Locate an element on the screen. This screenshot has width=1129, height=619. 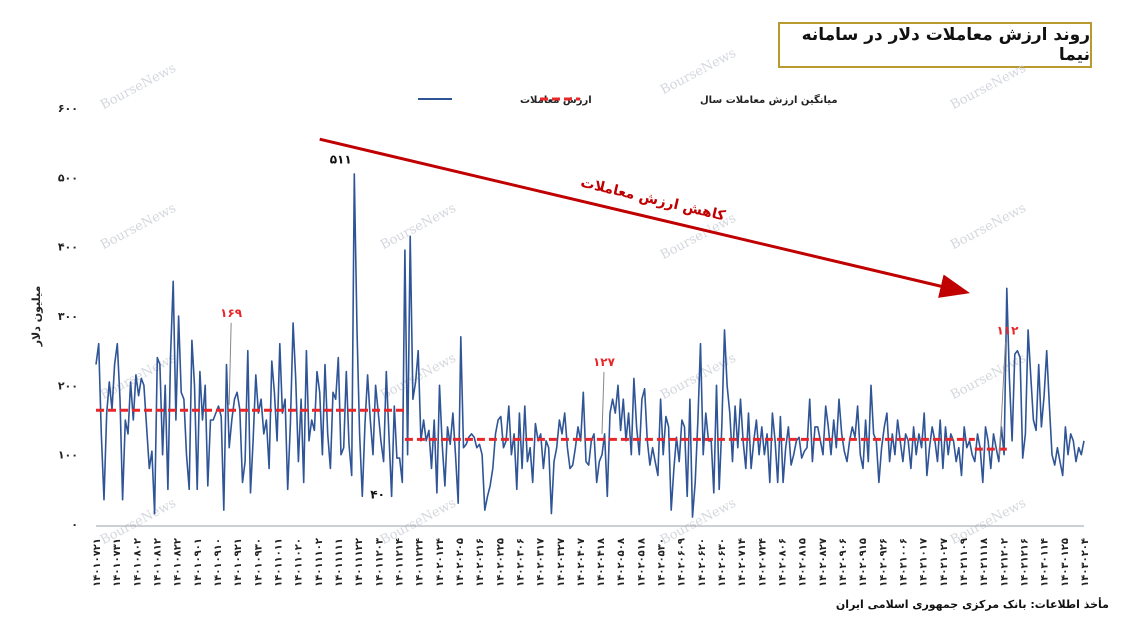
x-tick-label: ۱۴۰۱۰۹۱۰ is located at coordinates (218, 562).